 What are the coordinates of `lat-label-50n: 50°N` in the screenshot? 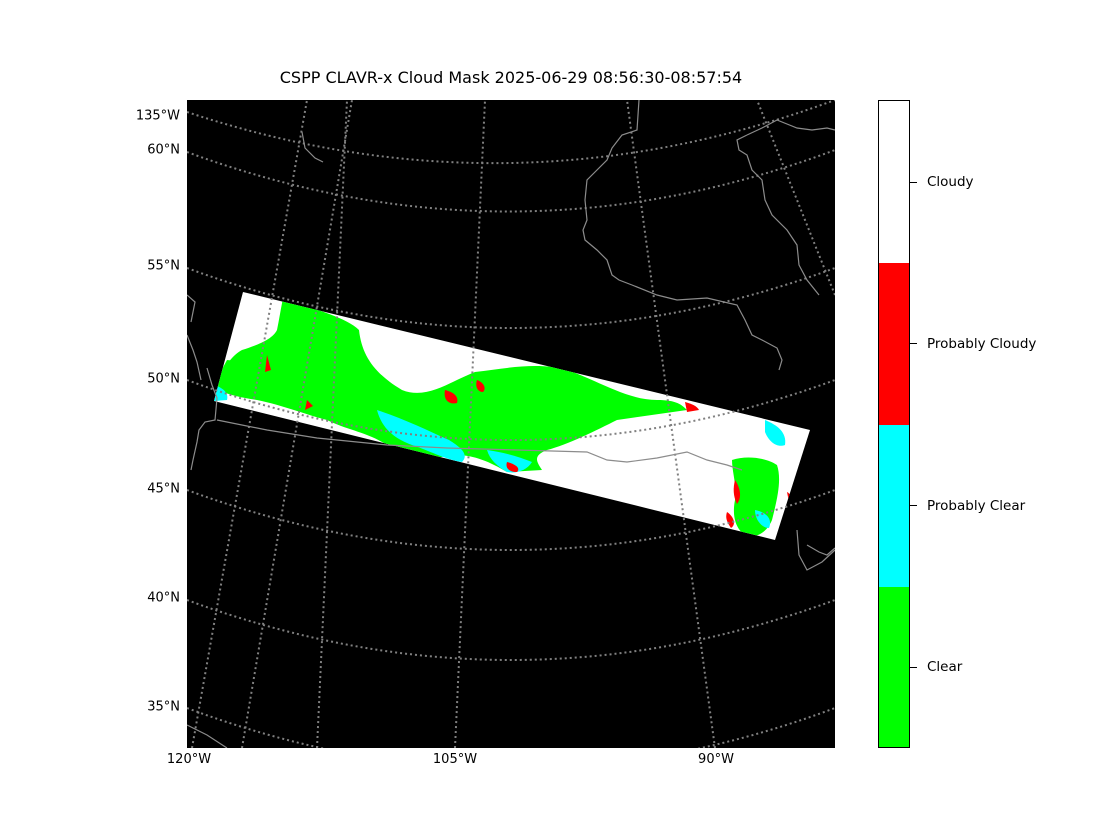 It's located at (163, 379).